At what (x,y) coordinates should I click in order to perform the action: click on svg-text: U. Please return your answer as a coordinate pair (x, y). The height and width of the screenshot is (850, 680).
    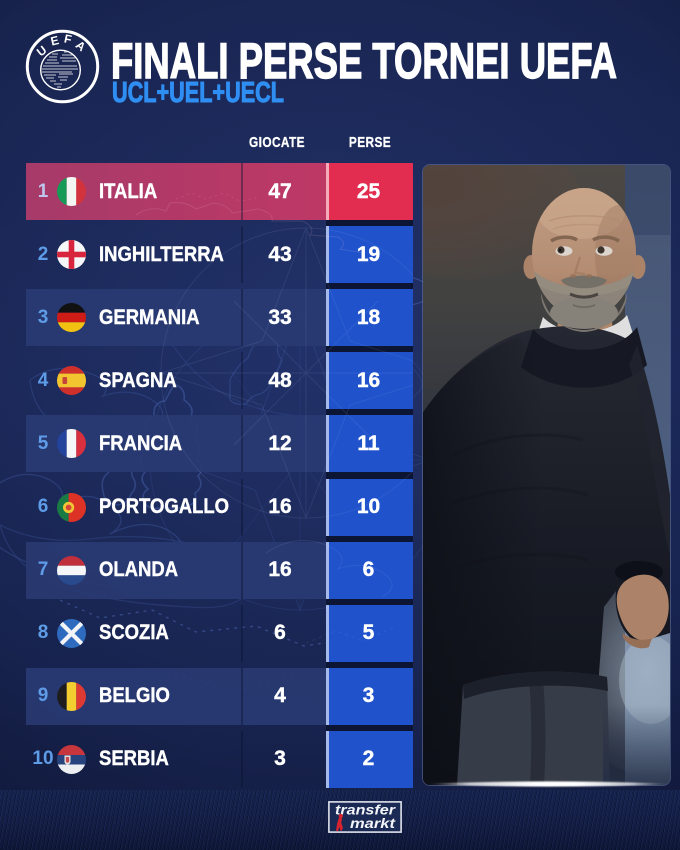
    Looking at the image, I should click on (41, 51).